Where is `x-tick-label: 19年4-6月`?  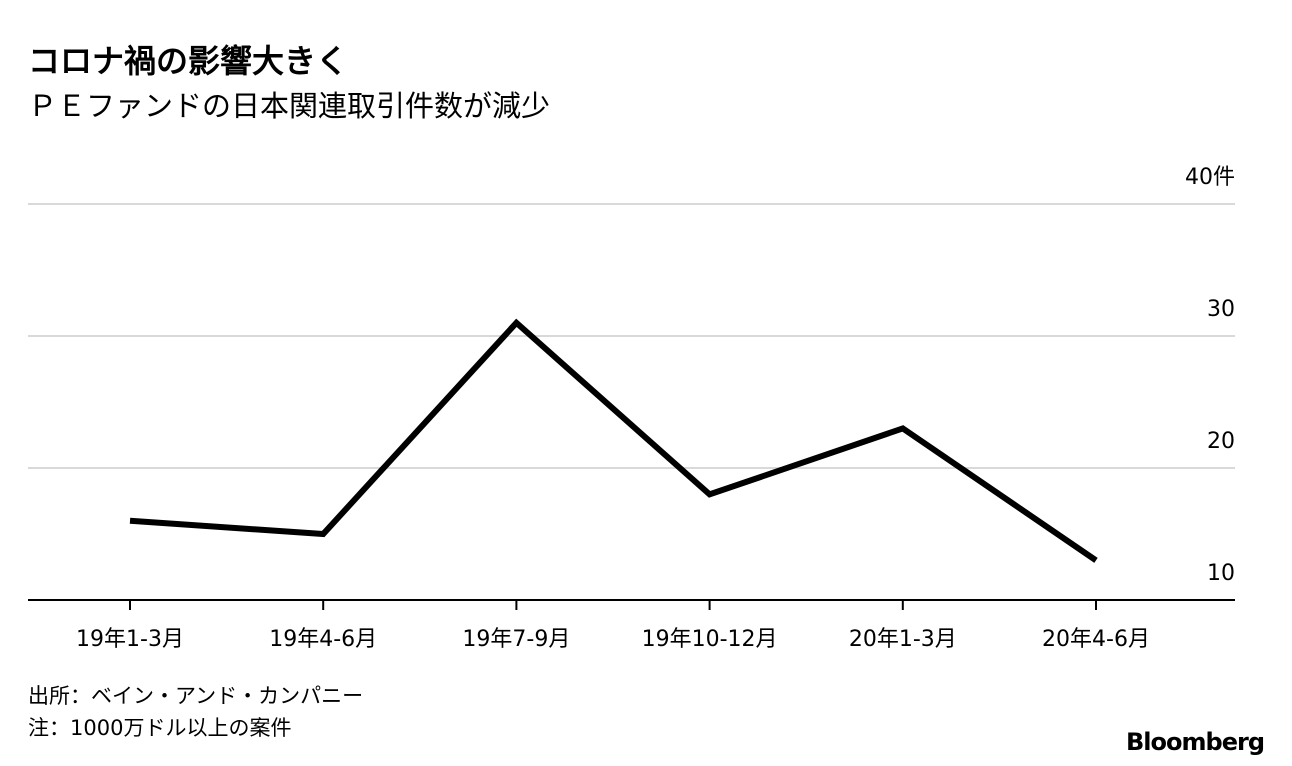
x-tick-label: 19年4-6月 is located at coordinates (323, 639).